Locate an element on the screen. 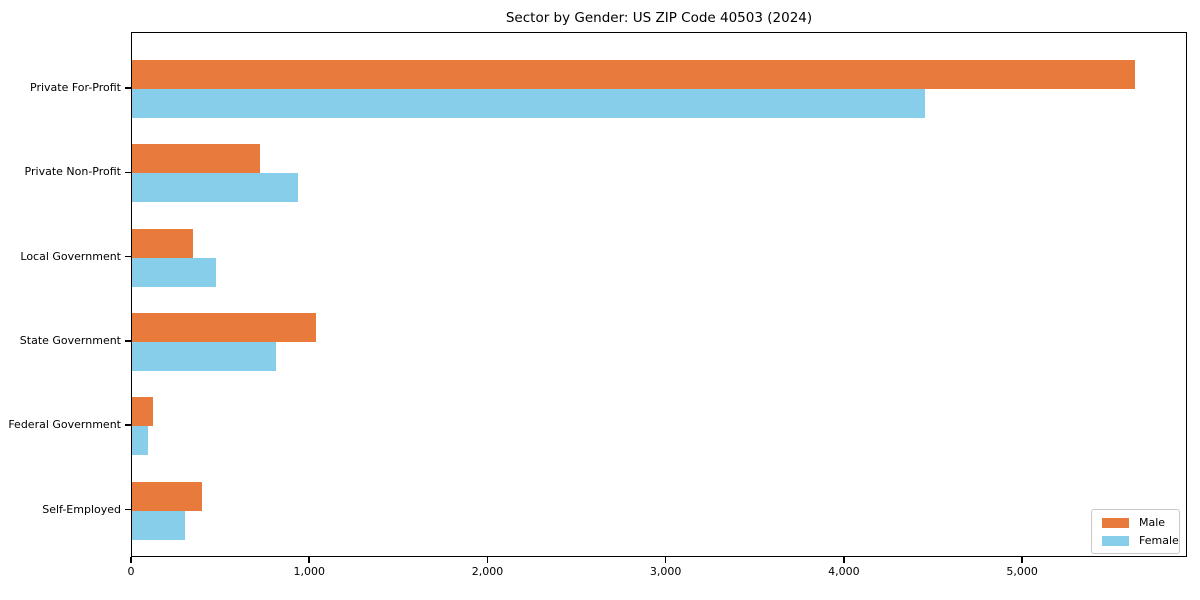 The height and width of the screenshot is (600, 1200). x-tick-label: 4,000 is located at coordinates (844, 571).